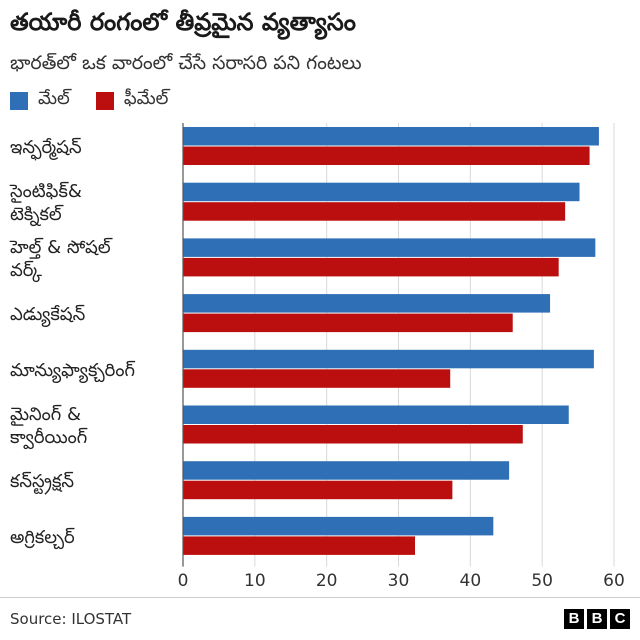  I want to click on category-label: హెల్త్ & సోషల్, so click(61, 248).